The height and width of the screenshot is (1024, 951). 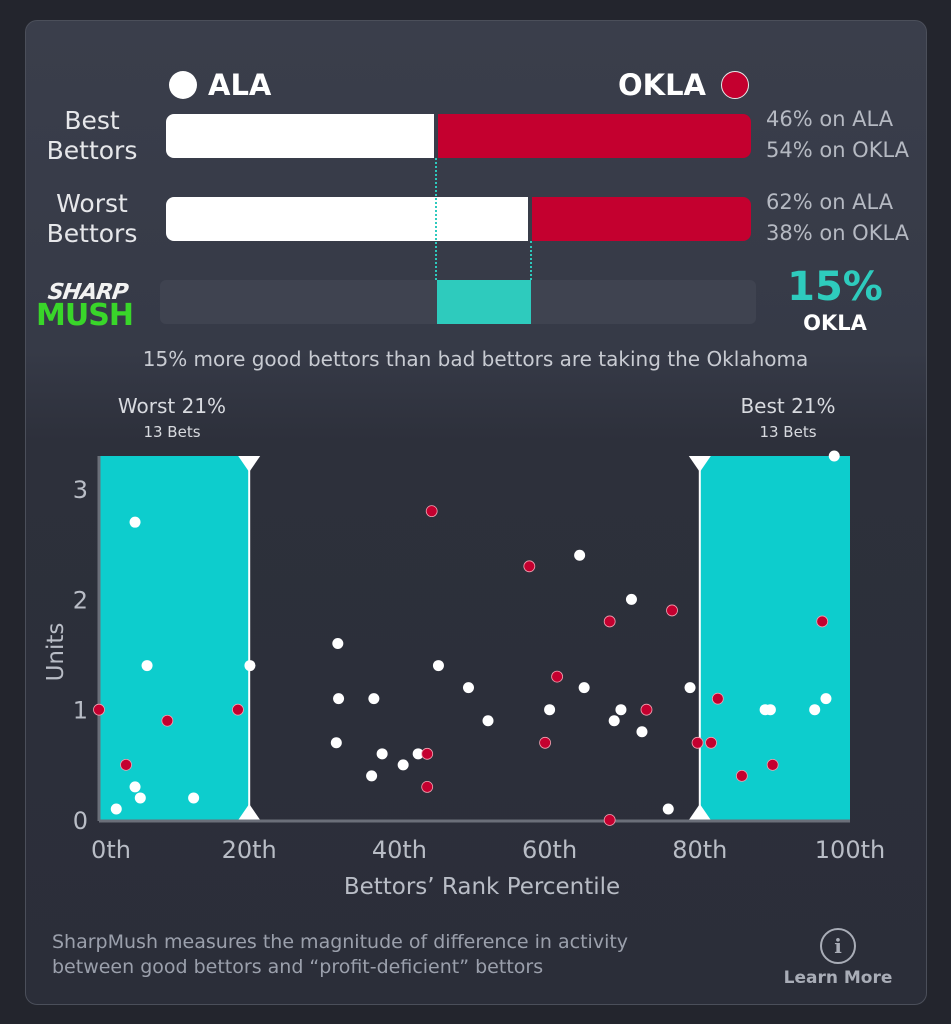 I want to click on info-circle-icon: i, so click(x=838, y=946).